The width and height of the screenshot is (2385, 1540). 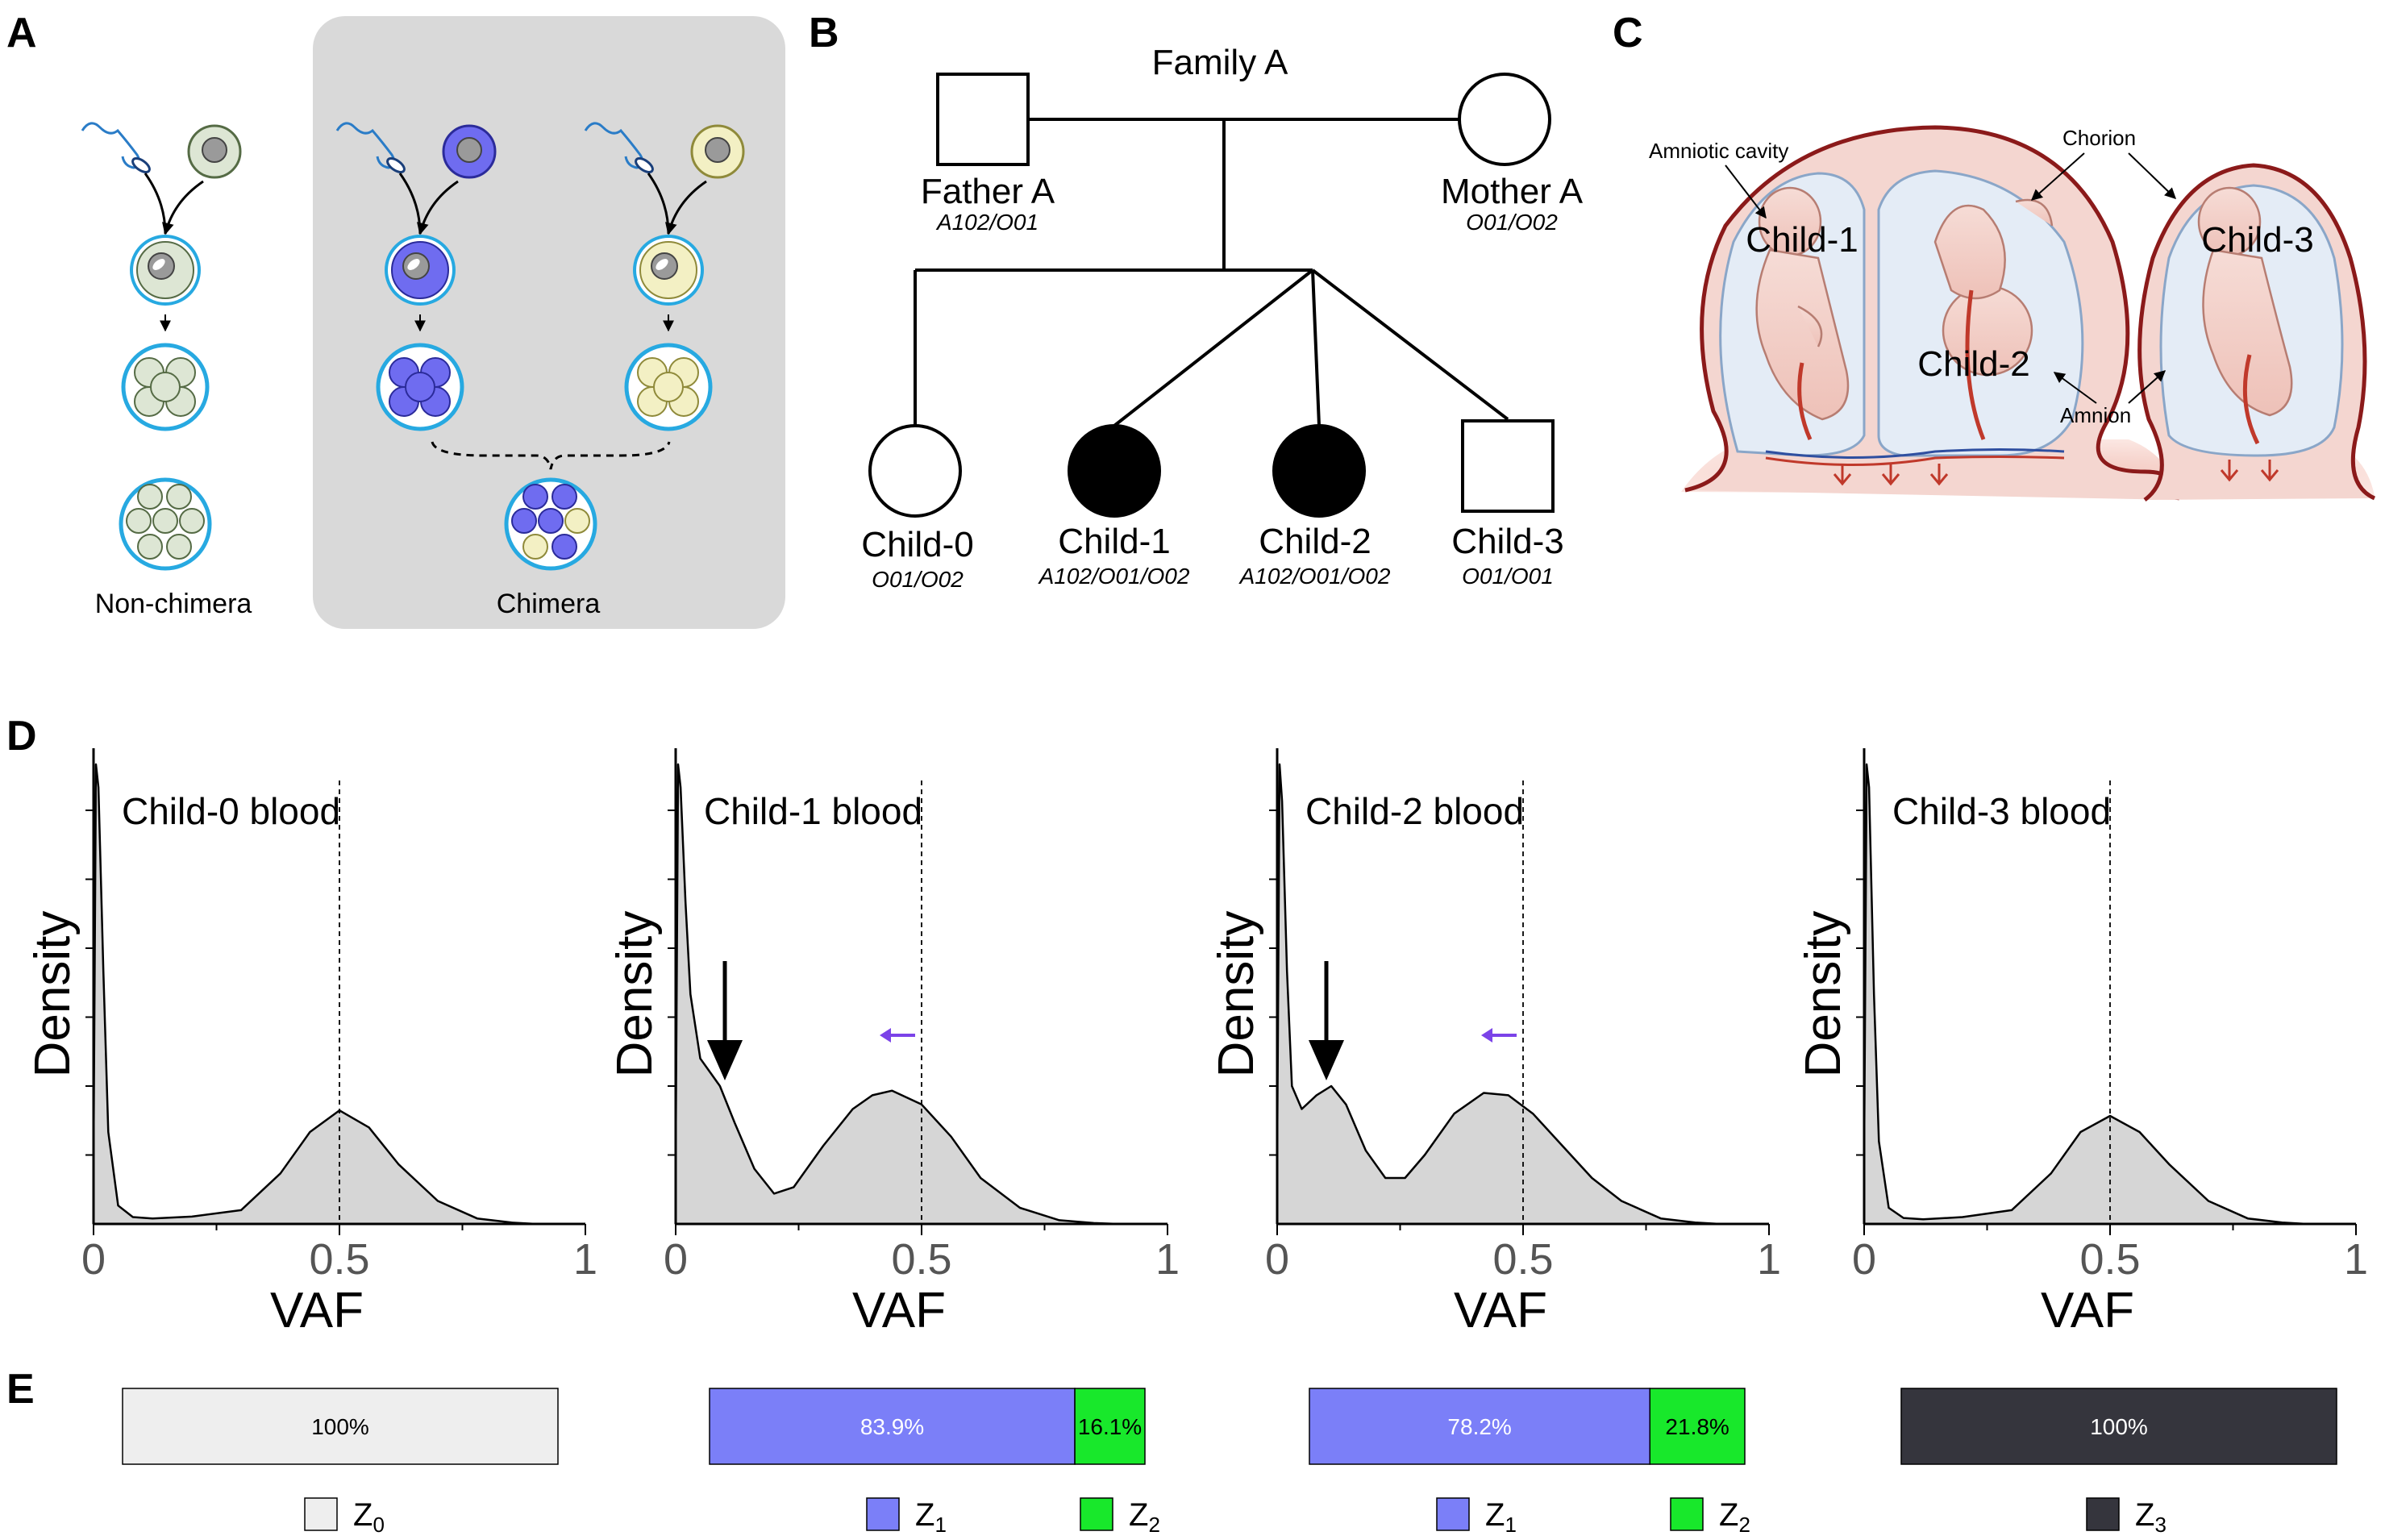 I want to click on merge-brace, so click(x=551, y=455).